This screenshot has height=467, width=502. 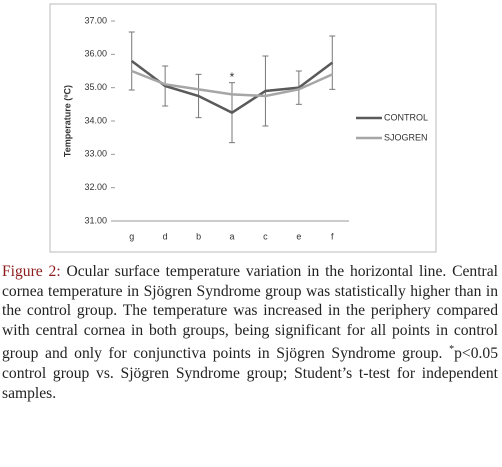 What do you see at coordinates (406, 117) in the screenshot?
I see `legend-label: CONTROL` at bounding box center [406, 117].